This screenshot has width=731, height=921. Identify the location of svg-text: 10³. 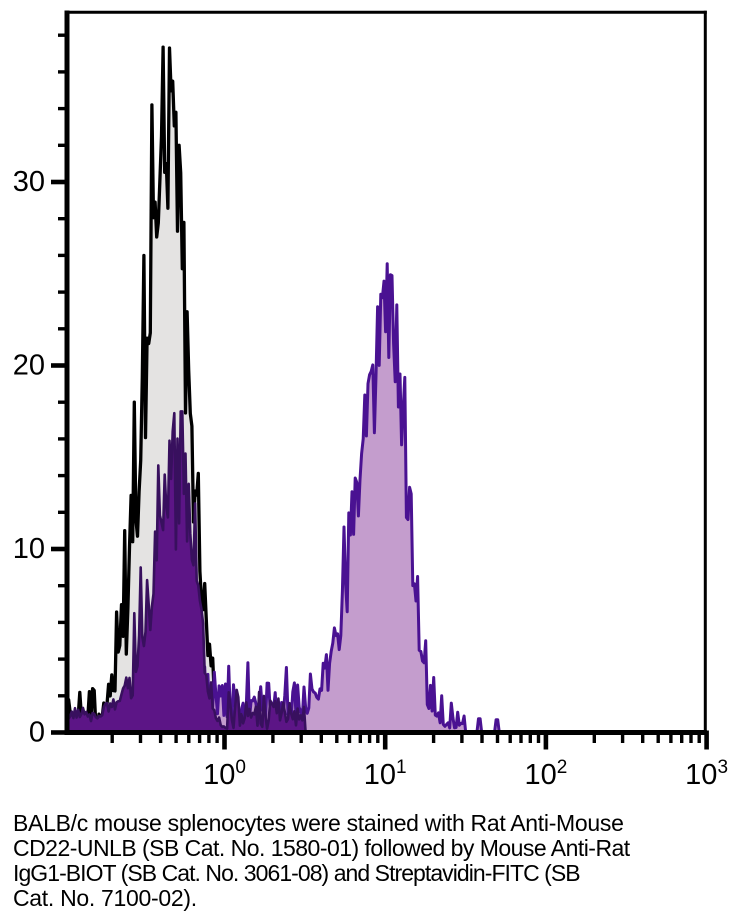
(706, 774).